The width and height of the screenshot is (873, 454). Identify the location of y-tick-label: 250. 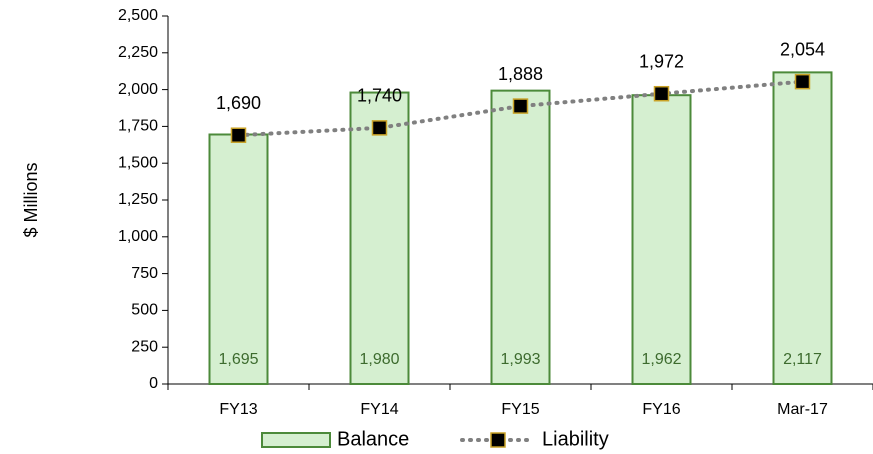
(144, 346).